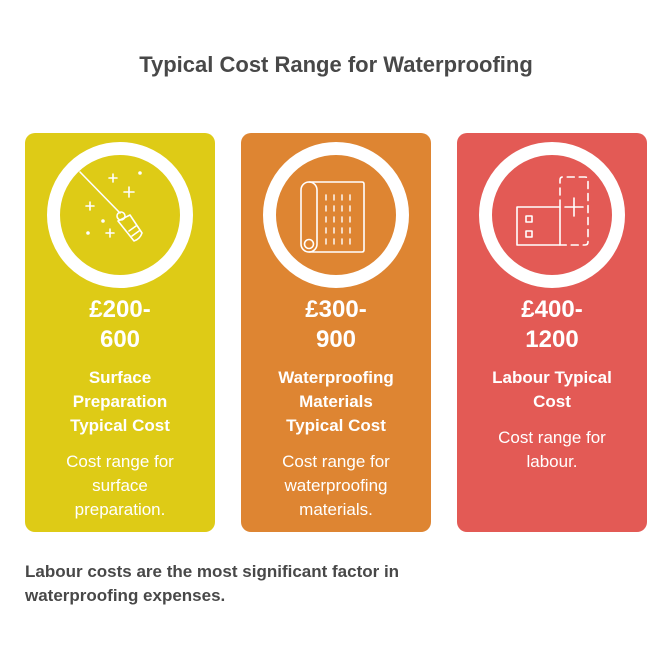 The height and width of the screenshot is (648, 672). What do you see at coordinates (120, 509) in the screenshot?
I see `desc-line: preparation.` at bounding box center [120, 509].